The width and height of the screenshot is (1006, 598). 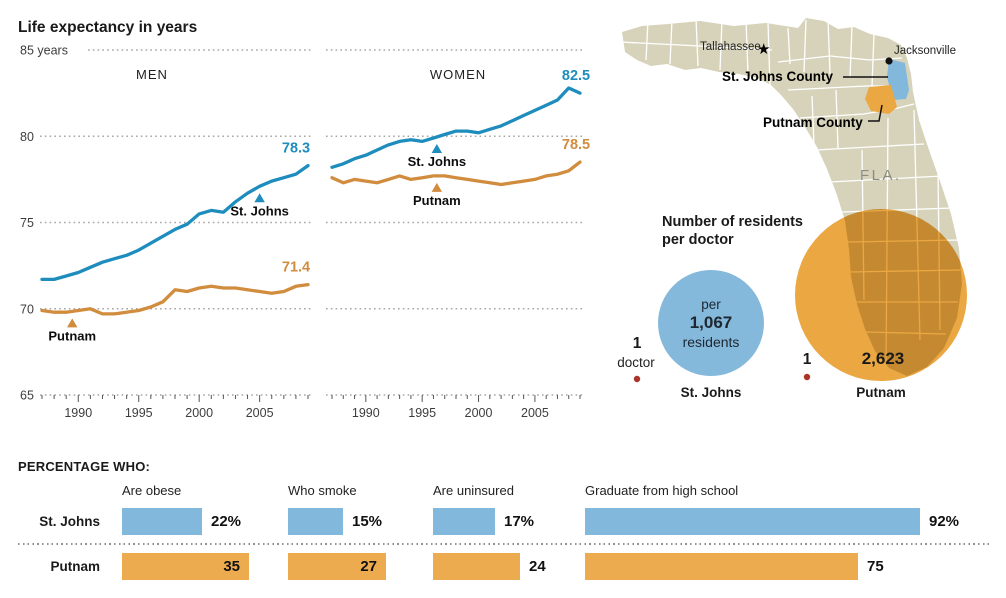 What do you see at coordinates (711, 392) in the screenshot?
I see `st-johns-bubble-name: St. Johns` at bounding box center [711, 392].